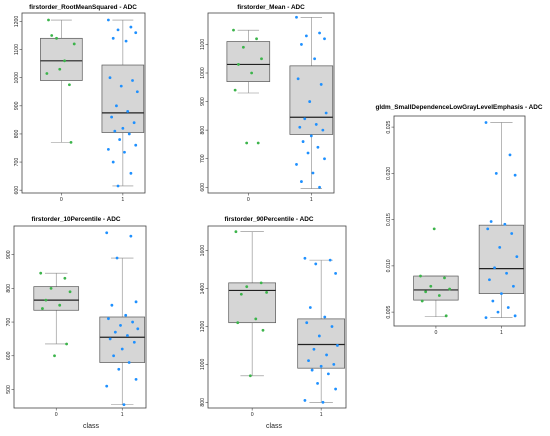 This screenshot has width=550, height=436. Describe the element at coordinates (80, 317) in the screenshot. I see `plot-frame` at that location.